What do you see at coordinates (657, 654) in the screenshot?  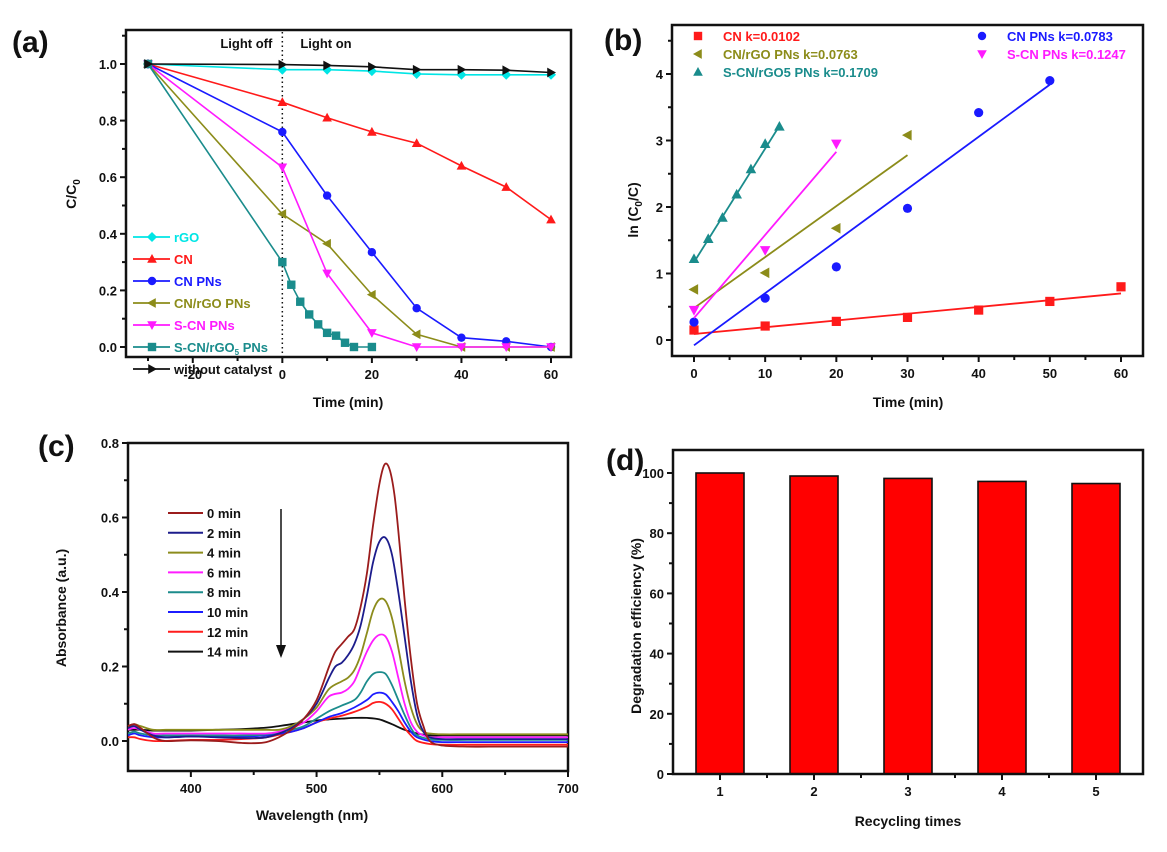 I see `y-tick-label: 40` at bounding box center [657, 654].